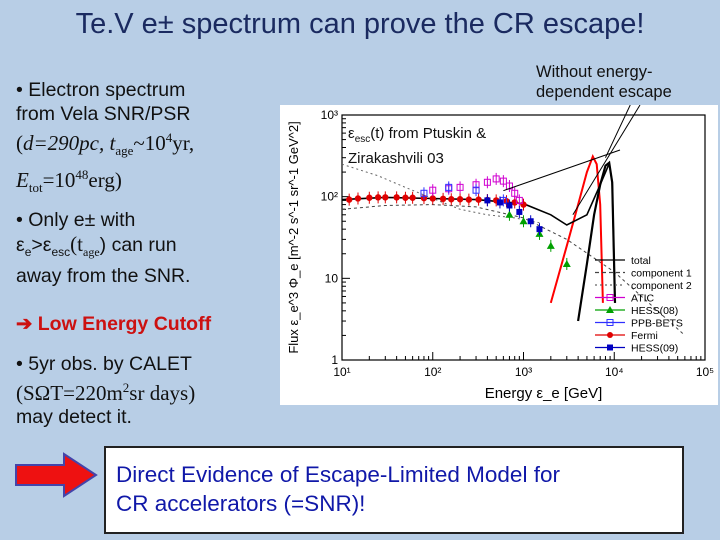  Describe the element at coordinates (329, 197) in the screenshot. I see `y-tick-label: 10²` at that location.